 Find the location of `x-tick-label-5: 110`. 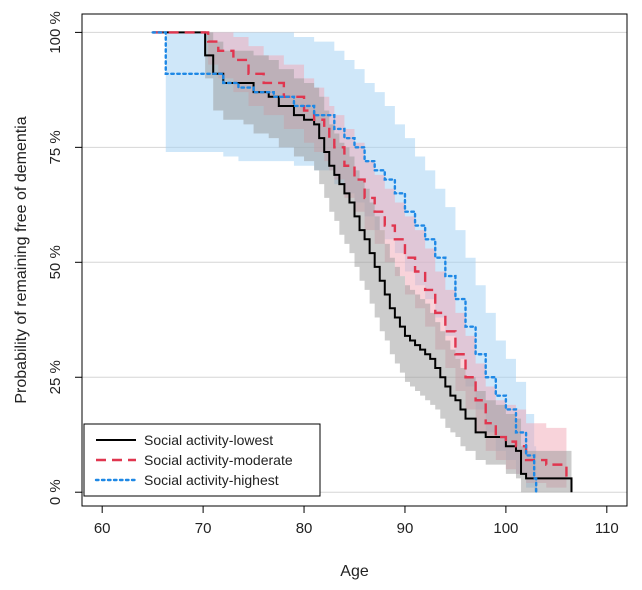

x-tick-label-5: 110 is located at coordinates (607, 528).